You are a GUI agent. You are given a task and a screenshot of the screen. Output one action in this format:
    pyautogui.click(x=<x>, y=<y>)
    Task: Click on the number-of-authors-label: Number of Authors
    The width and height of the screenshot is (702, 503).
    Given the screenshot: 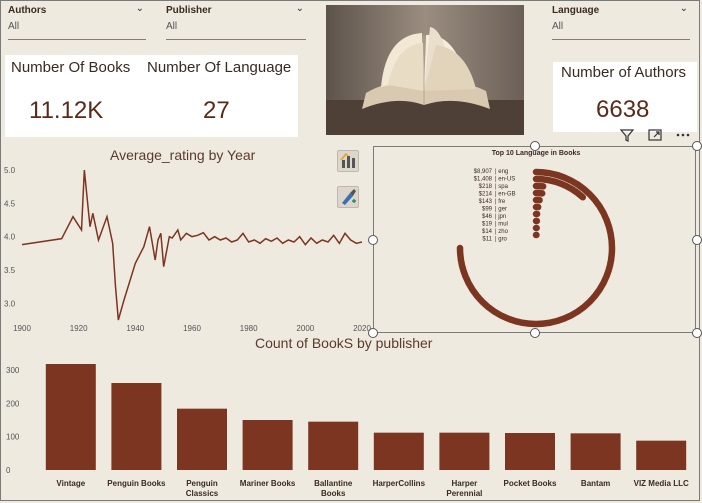 What is the action you would take?
    pyautogui.click(x=624, y=72)
    